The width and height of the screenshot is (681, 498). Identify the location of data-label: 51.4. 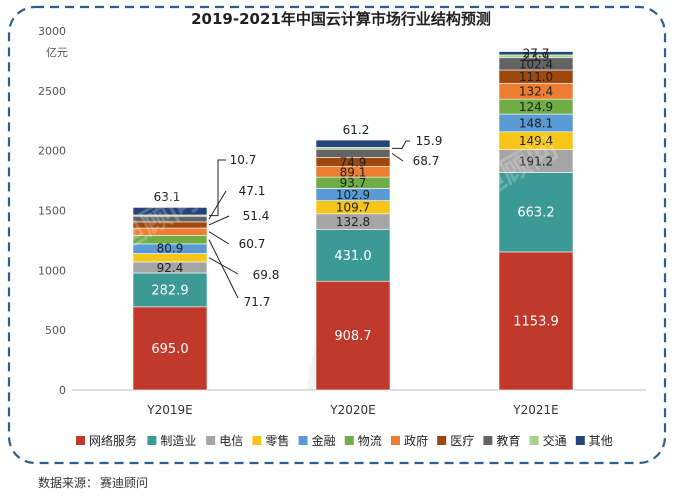
(256, 216).